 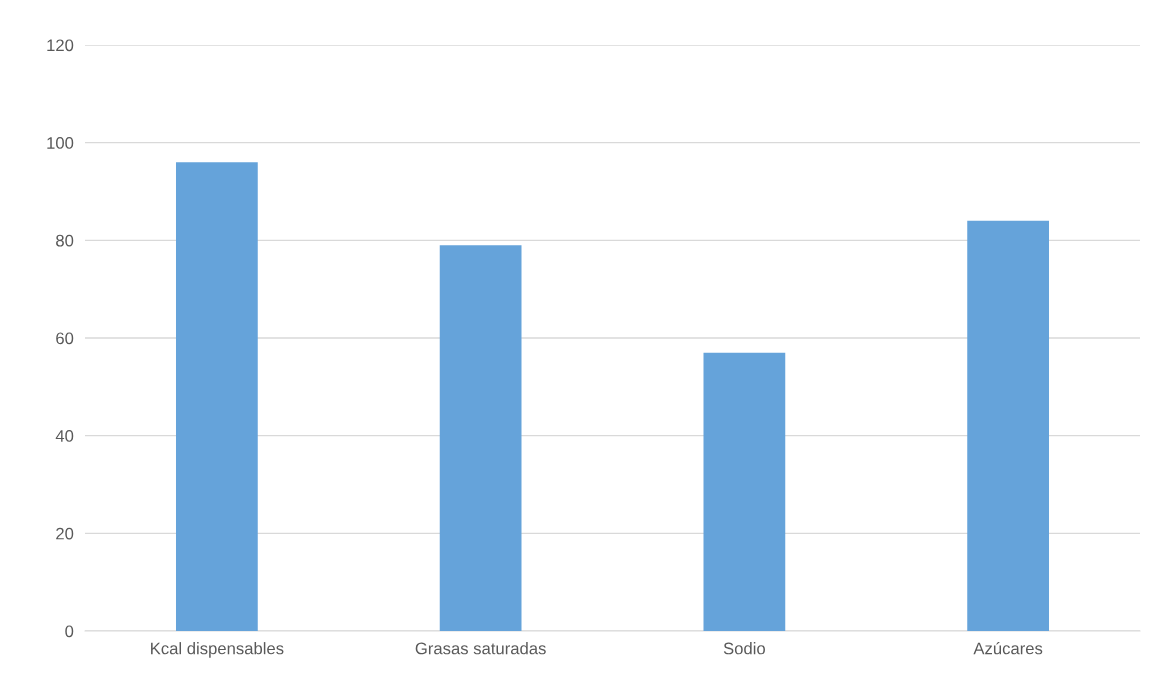 I want to click on x-tick-label: Grasas saturadas, so click(x=480, y=648).